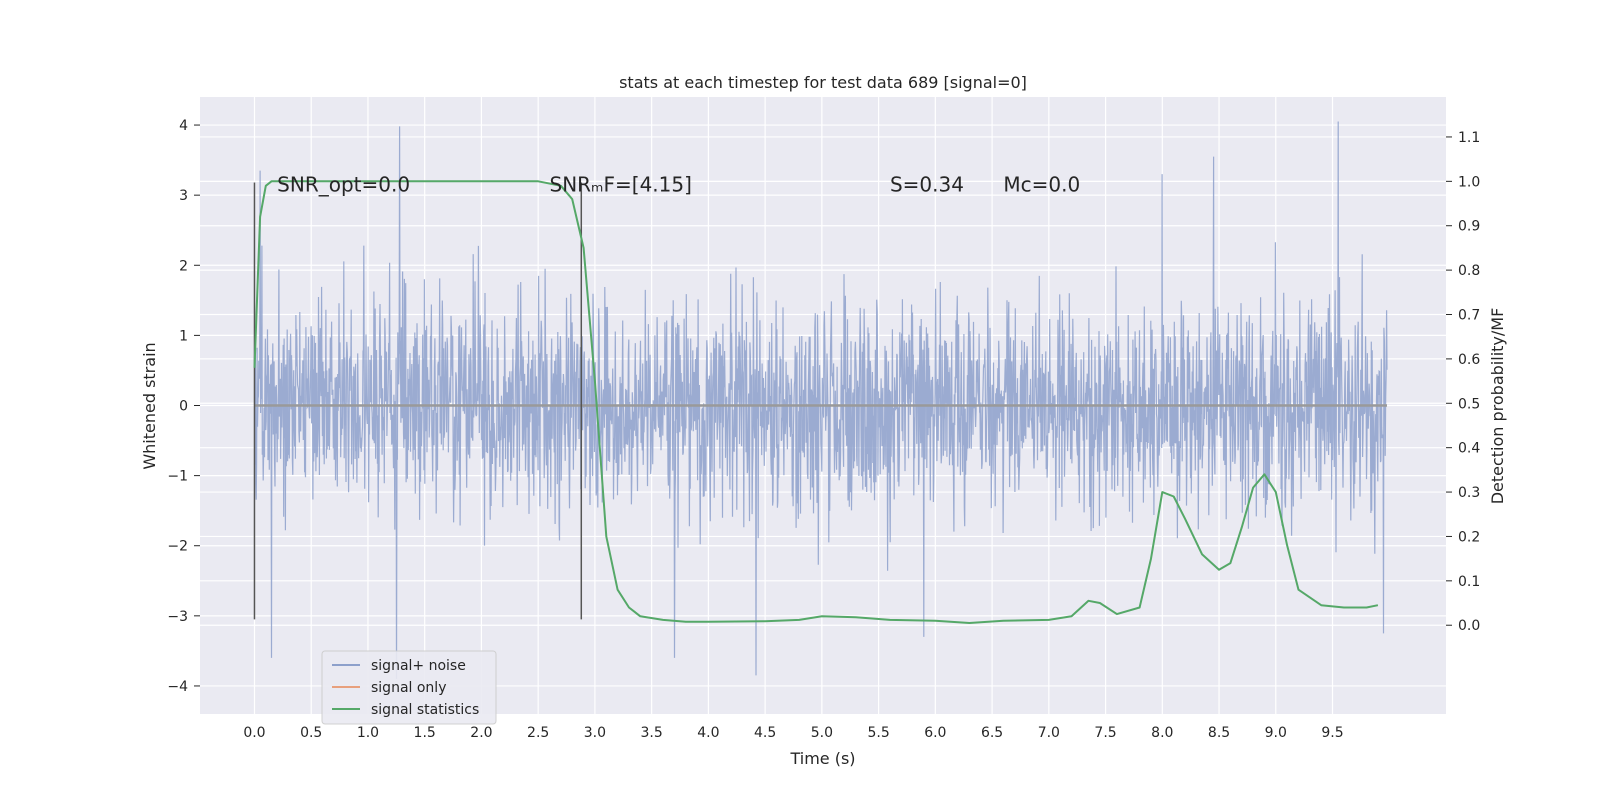 This screenshot has width=1600, height=800. I want to click on x-tick-label: 4.0, so click(708, 733).